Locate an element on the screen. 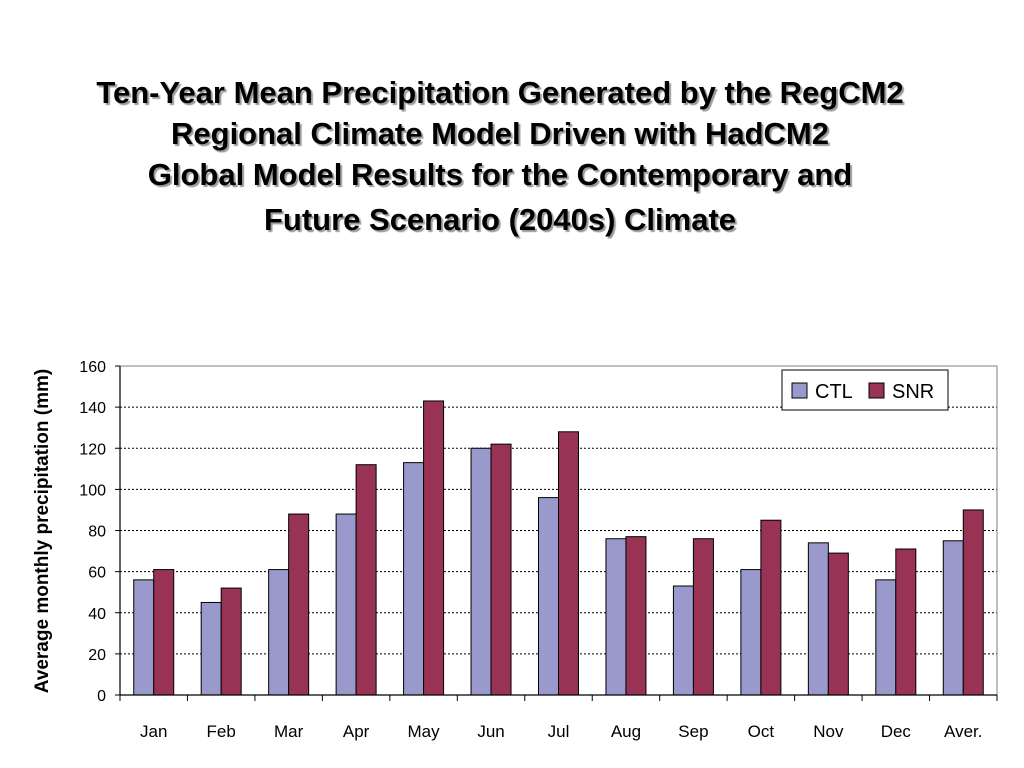 This screenshot has width=1024, height=768. legend-box is located at coordinates (865, 390).